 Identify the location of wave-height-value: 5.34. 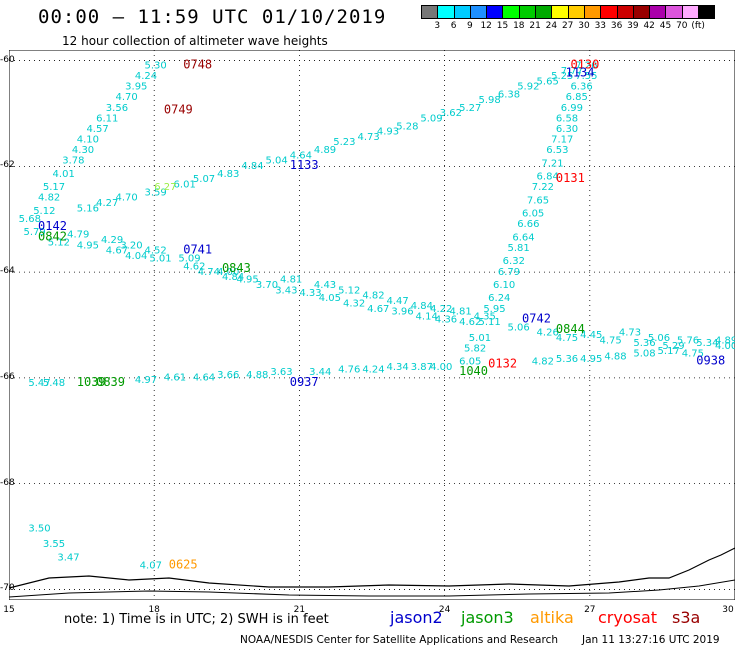
(707, 343).